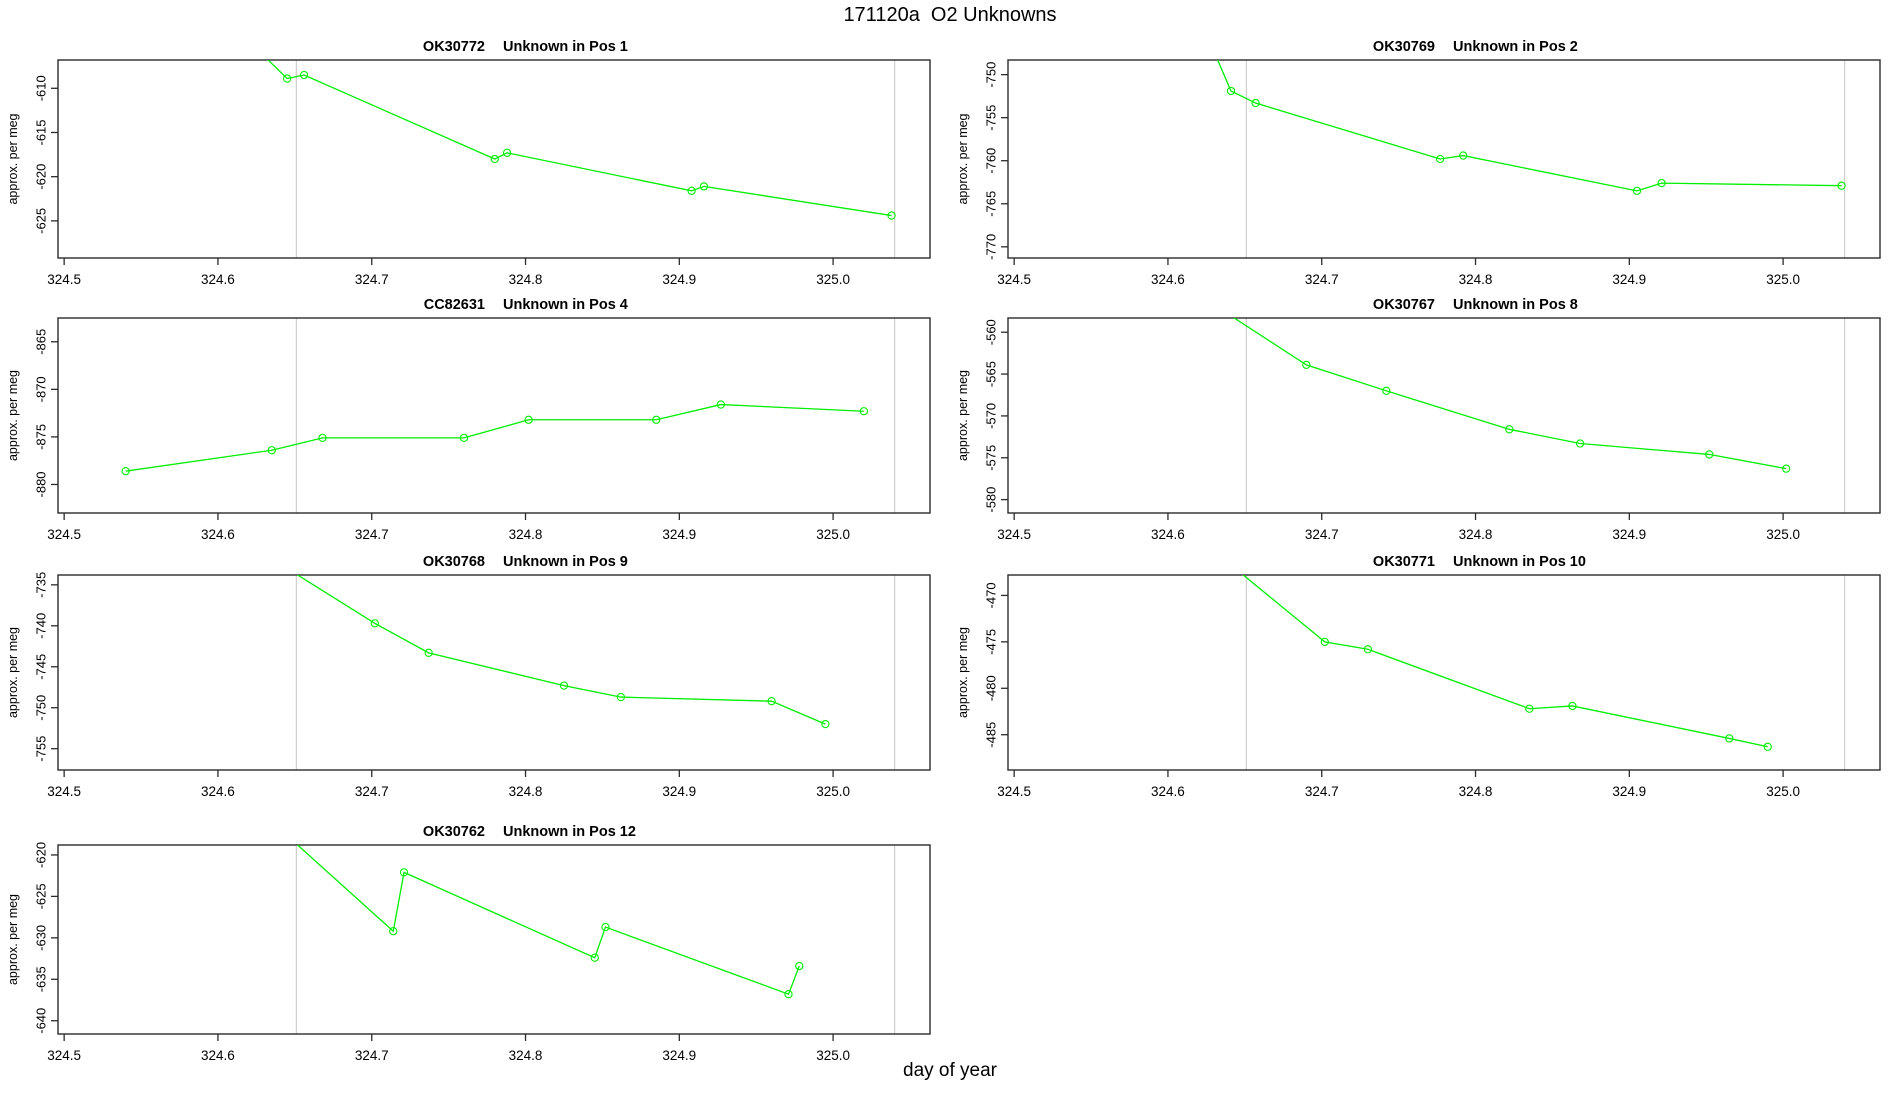 Image resolution: width=1900 pixels, height=1100 pixels. Describe the element at coordinates (454, 832) in the screenshot. I see `subplot-title-sample-id: OK30762` at that location.